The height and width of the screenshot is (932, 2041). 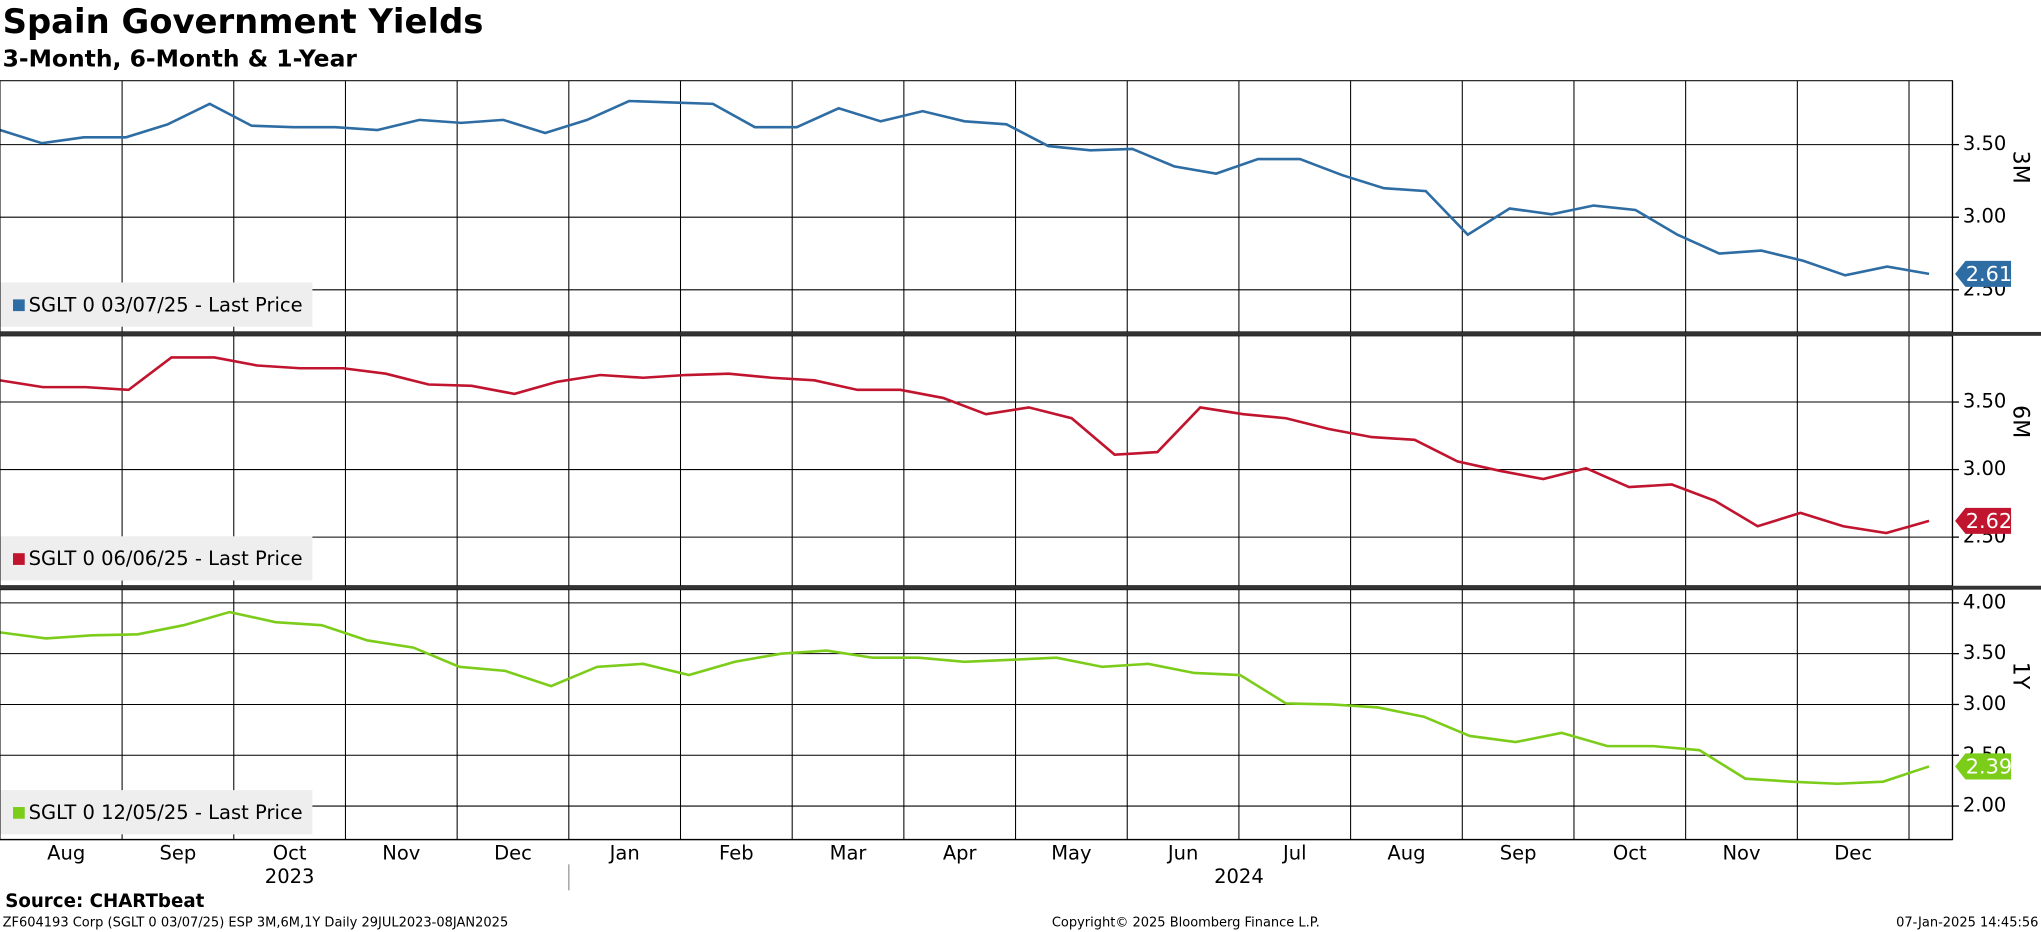 I want to click on footer-right: 07-Jan-2025 14:45:56, so click(x=1967, y=922).